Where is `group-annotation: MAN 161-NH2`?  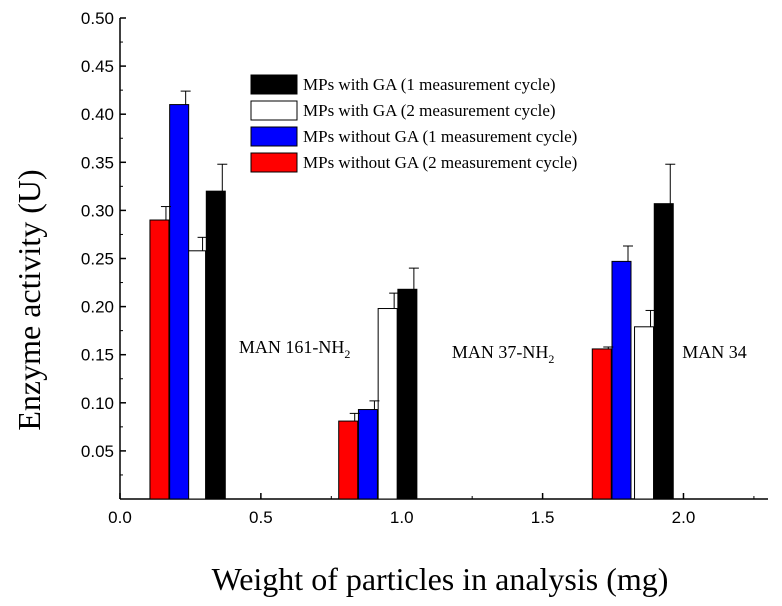 group-annotation: MAN 161-NH2 is located at coordinates (295, 349).